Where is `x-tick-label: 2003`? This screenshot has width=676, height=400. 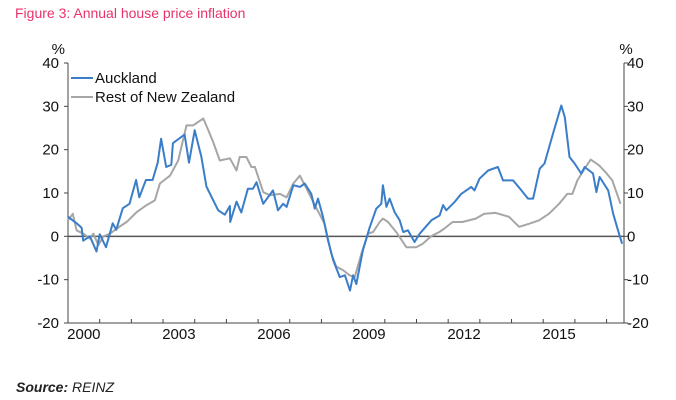
x-tick-label: 2003 is located at coordinates (178, 334).